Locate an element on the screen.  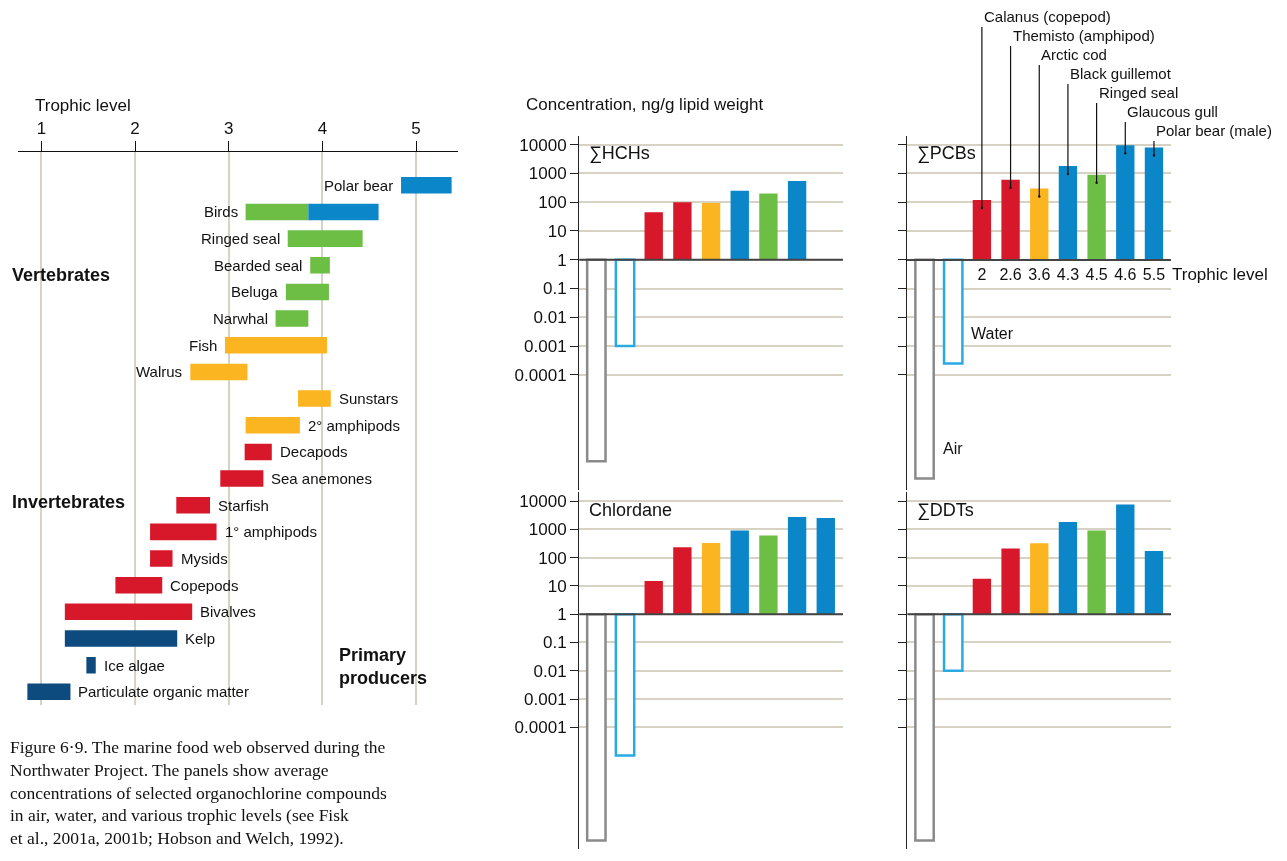
category-label: Bivalves is located at coordinates (228, 611).